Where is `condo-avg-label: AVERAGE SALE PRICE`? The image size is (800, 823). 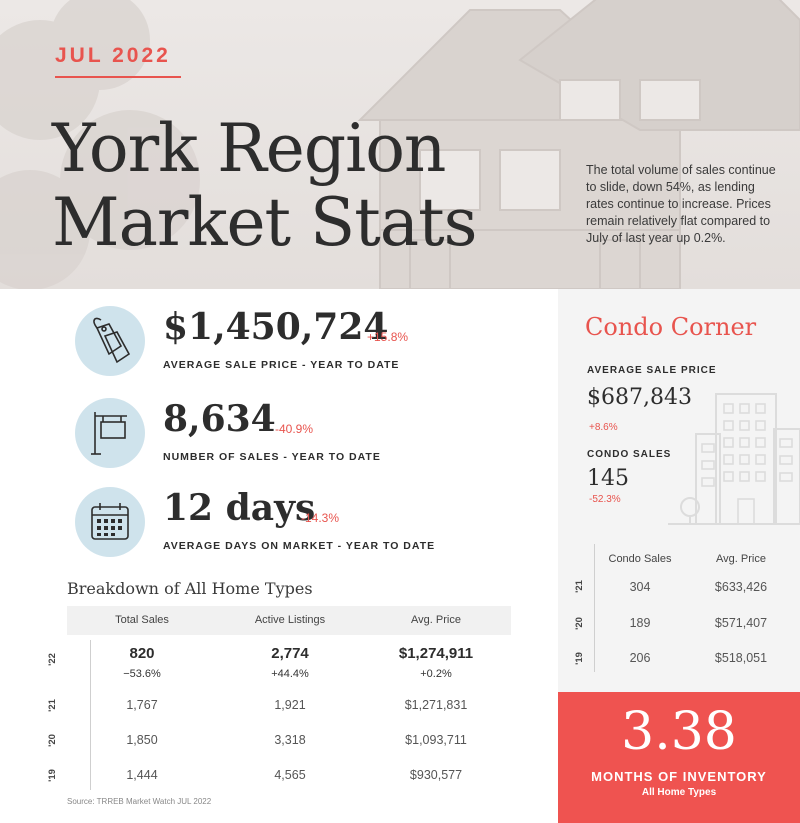
condo-avg-label: AVERAGE SALE PRICE is located at coordinates (652, 370).